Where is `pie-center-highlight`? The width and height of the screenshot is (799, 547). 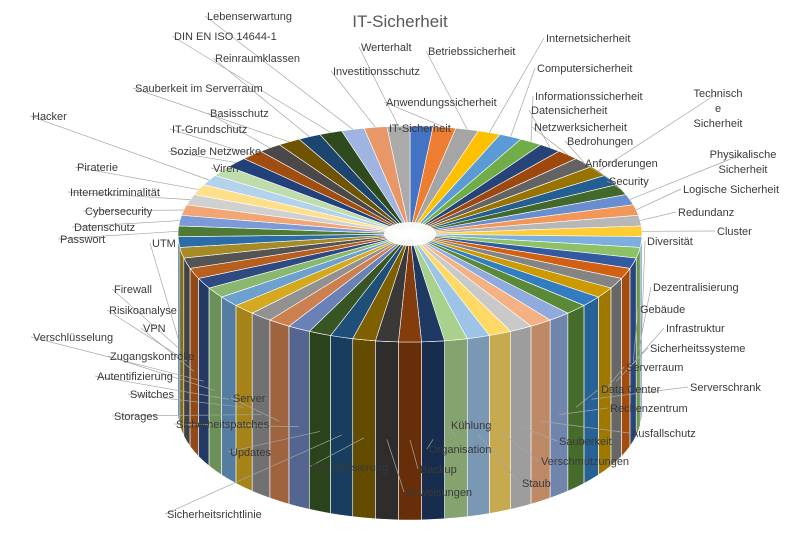
pie-center-highlight is located at coordinates (410, 234).